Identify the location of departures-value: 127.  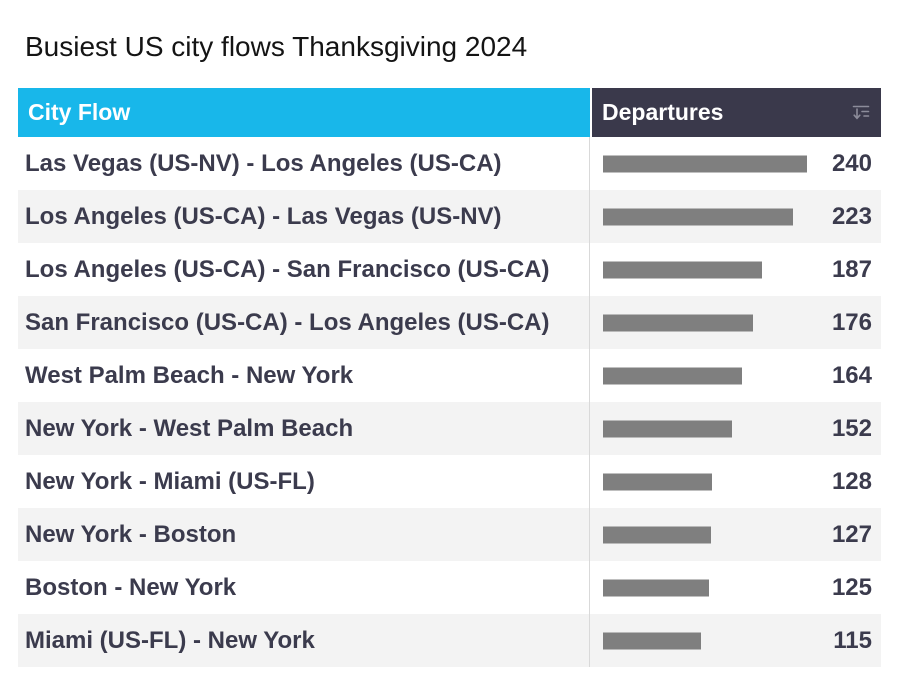
(851, 534).